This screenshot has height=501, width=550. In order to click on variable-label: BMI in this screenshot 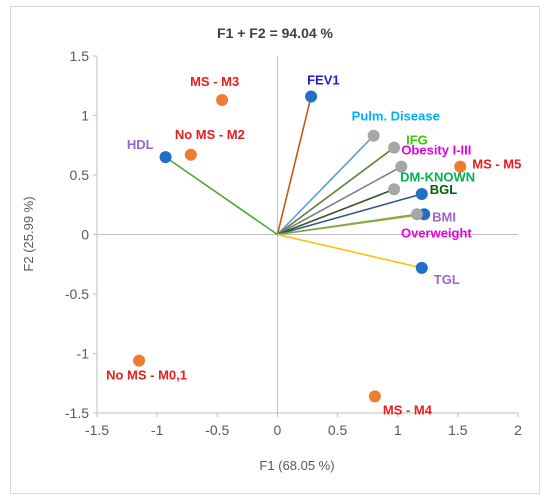, I will do `click(444, 216)`.